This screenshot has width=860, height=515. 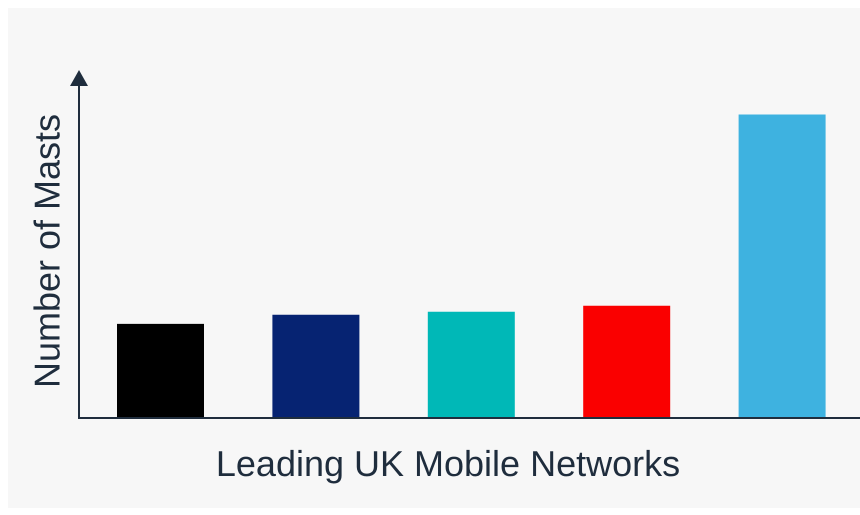 What do you see at coordinates (448, 463) in the screenshot?
I see `x-axis-title: Leading UK Mobile Networks` at bounding box center [448, 463].